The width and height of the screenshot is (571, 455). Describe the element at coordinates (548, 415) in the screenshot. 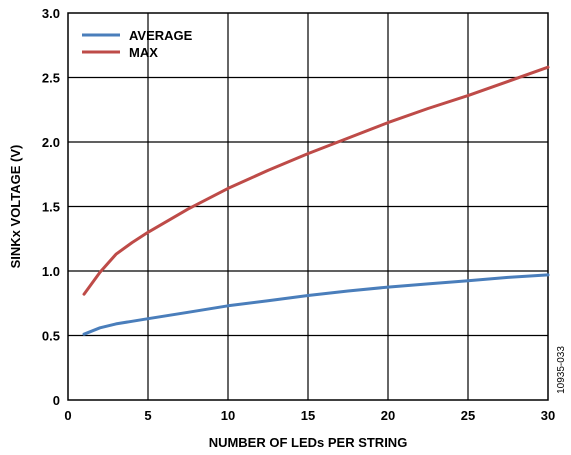

I see `x-tick-label: 30` at that location.